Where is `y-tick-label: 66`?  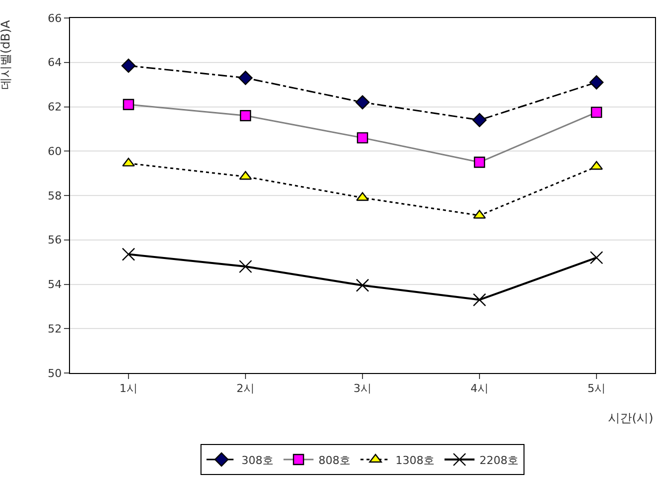
y-tick-label: 66 is located at coordinates (55, 18).